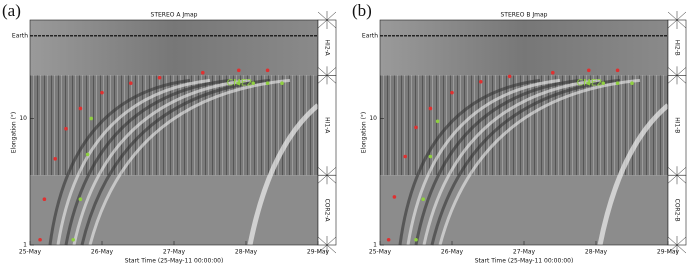  I want to click on panel-label: (b), so click(362, 10).